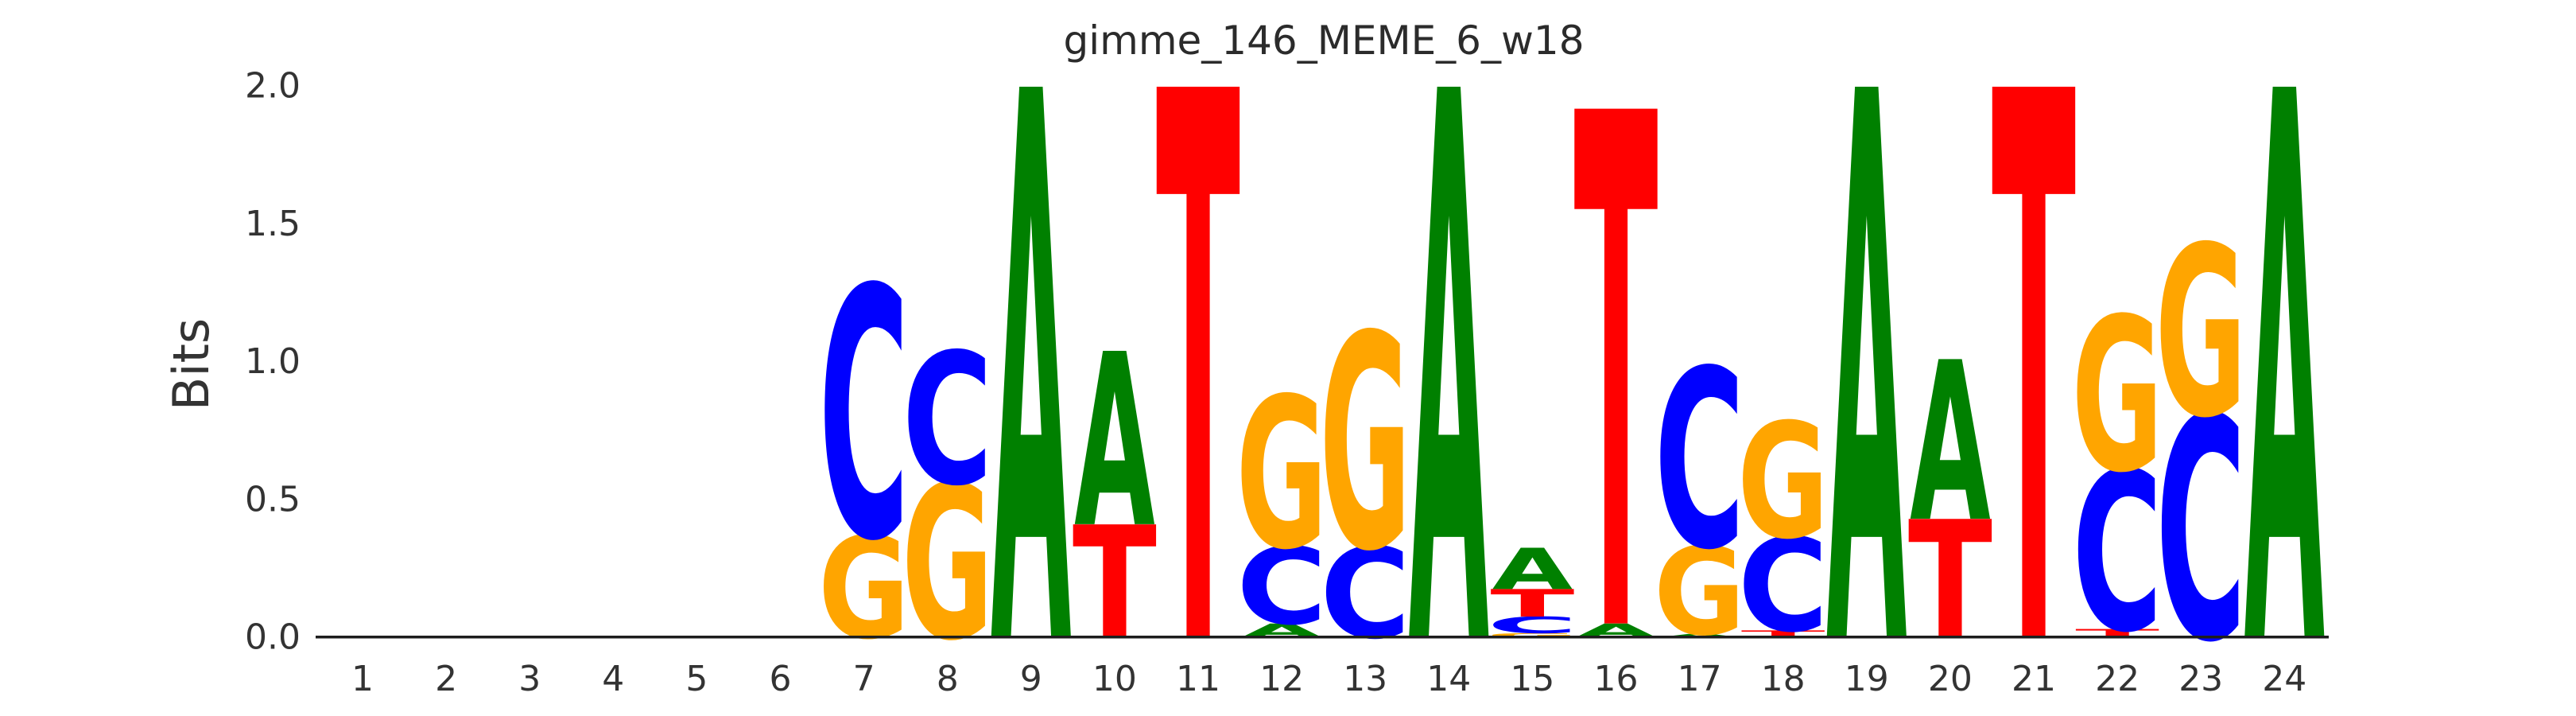  Describe the element at coordinates (273, 499) in the screenshot. I see `y-tick-label: 0.5` at that location.